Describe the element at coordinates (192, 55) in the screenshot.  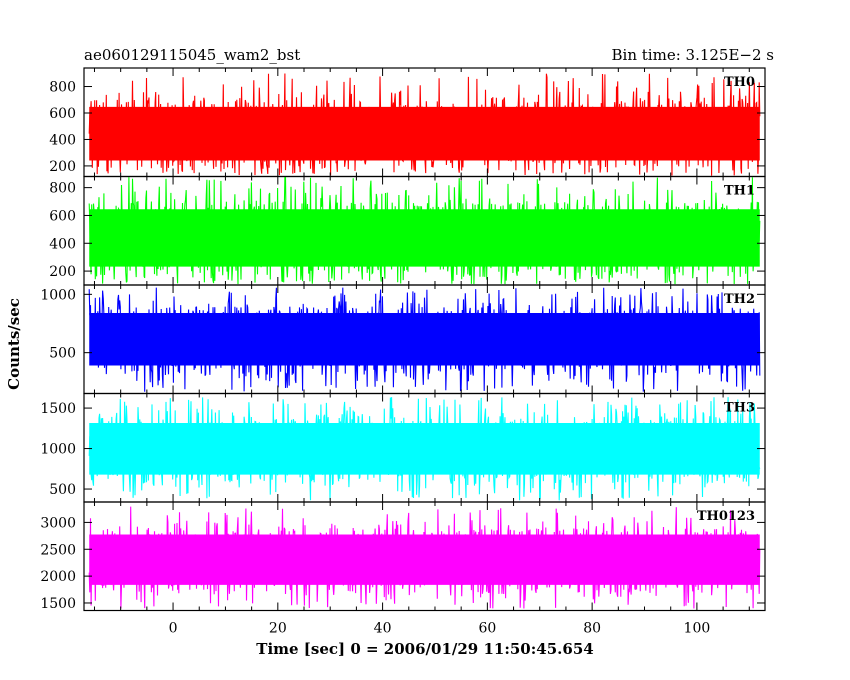
I see `chart-title: ae060129115045_wam2_bst` at that location.